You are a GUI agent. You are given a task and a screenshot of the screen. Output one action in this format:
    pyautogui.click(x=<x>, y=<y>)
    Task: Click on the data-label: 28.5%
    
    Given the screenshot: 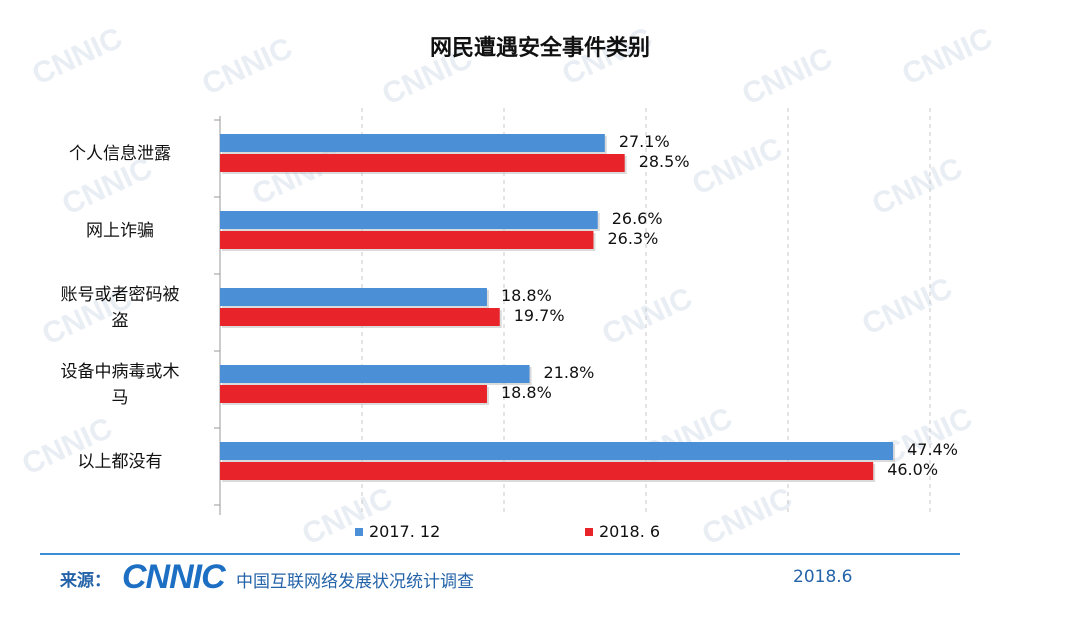 What is the action you would take?
    pyautogui.click(x=664, y=161)
    